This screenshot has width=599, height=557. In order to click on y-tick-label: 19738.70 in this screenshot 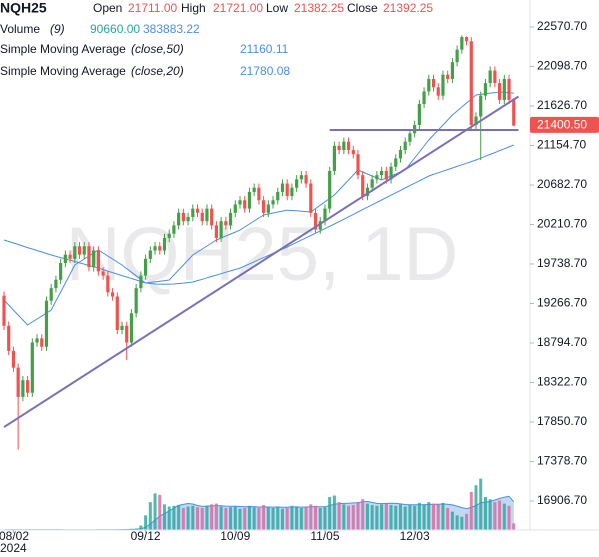, I will do `click(562, 263)`.